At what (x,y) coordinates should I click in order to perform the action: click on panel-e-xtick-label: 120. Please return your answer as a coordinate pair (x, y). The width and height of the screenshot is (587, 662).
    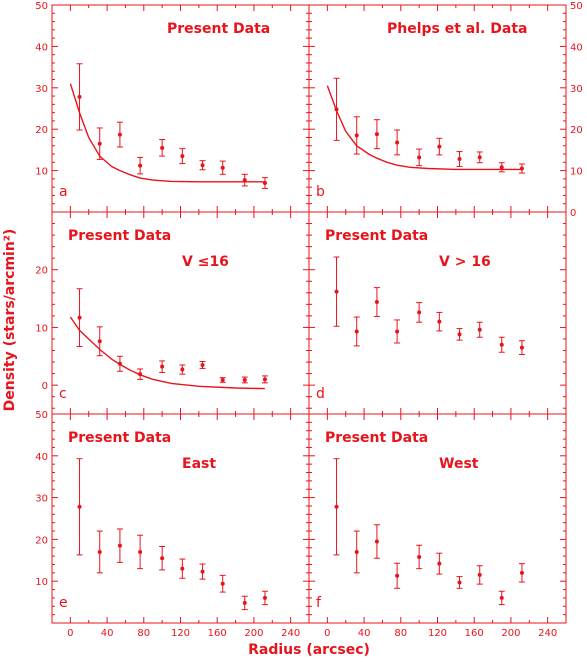
    Looking at the image, I should click on (180, 633).